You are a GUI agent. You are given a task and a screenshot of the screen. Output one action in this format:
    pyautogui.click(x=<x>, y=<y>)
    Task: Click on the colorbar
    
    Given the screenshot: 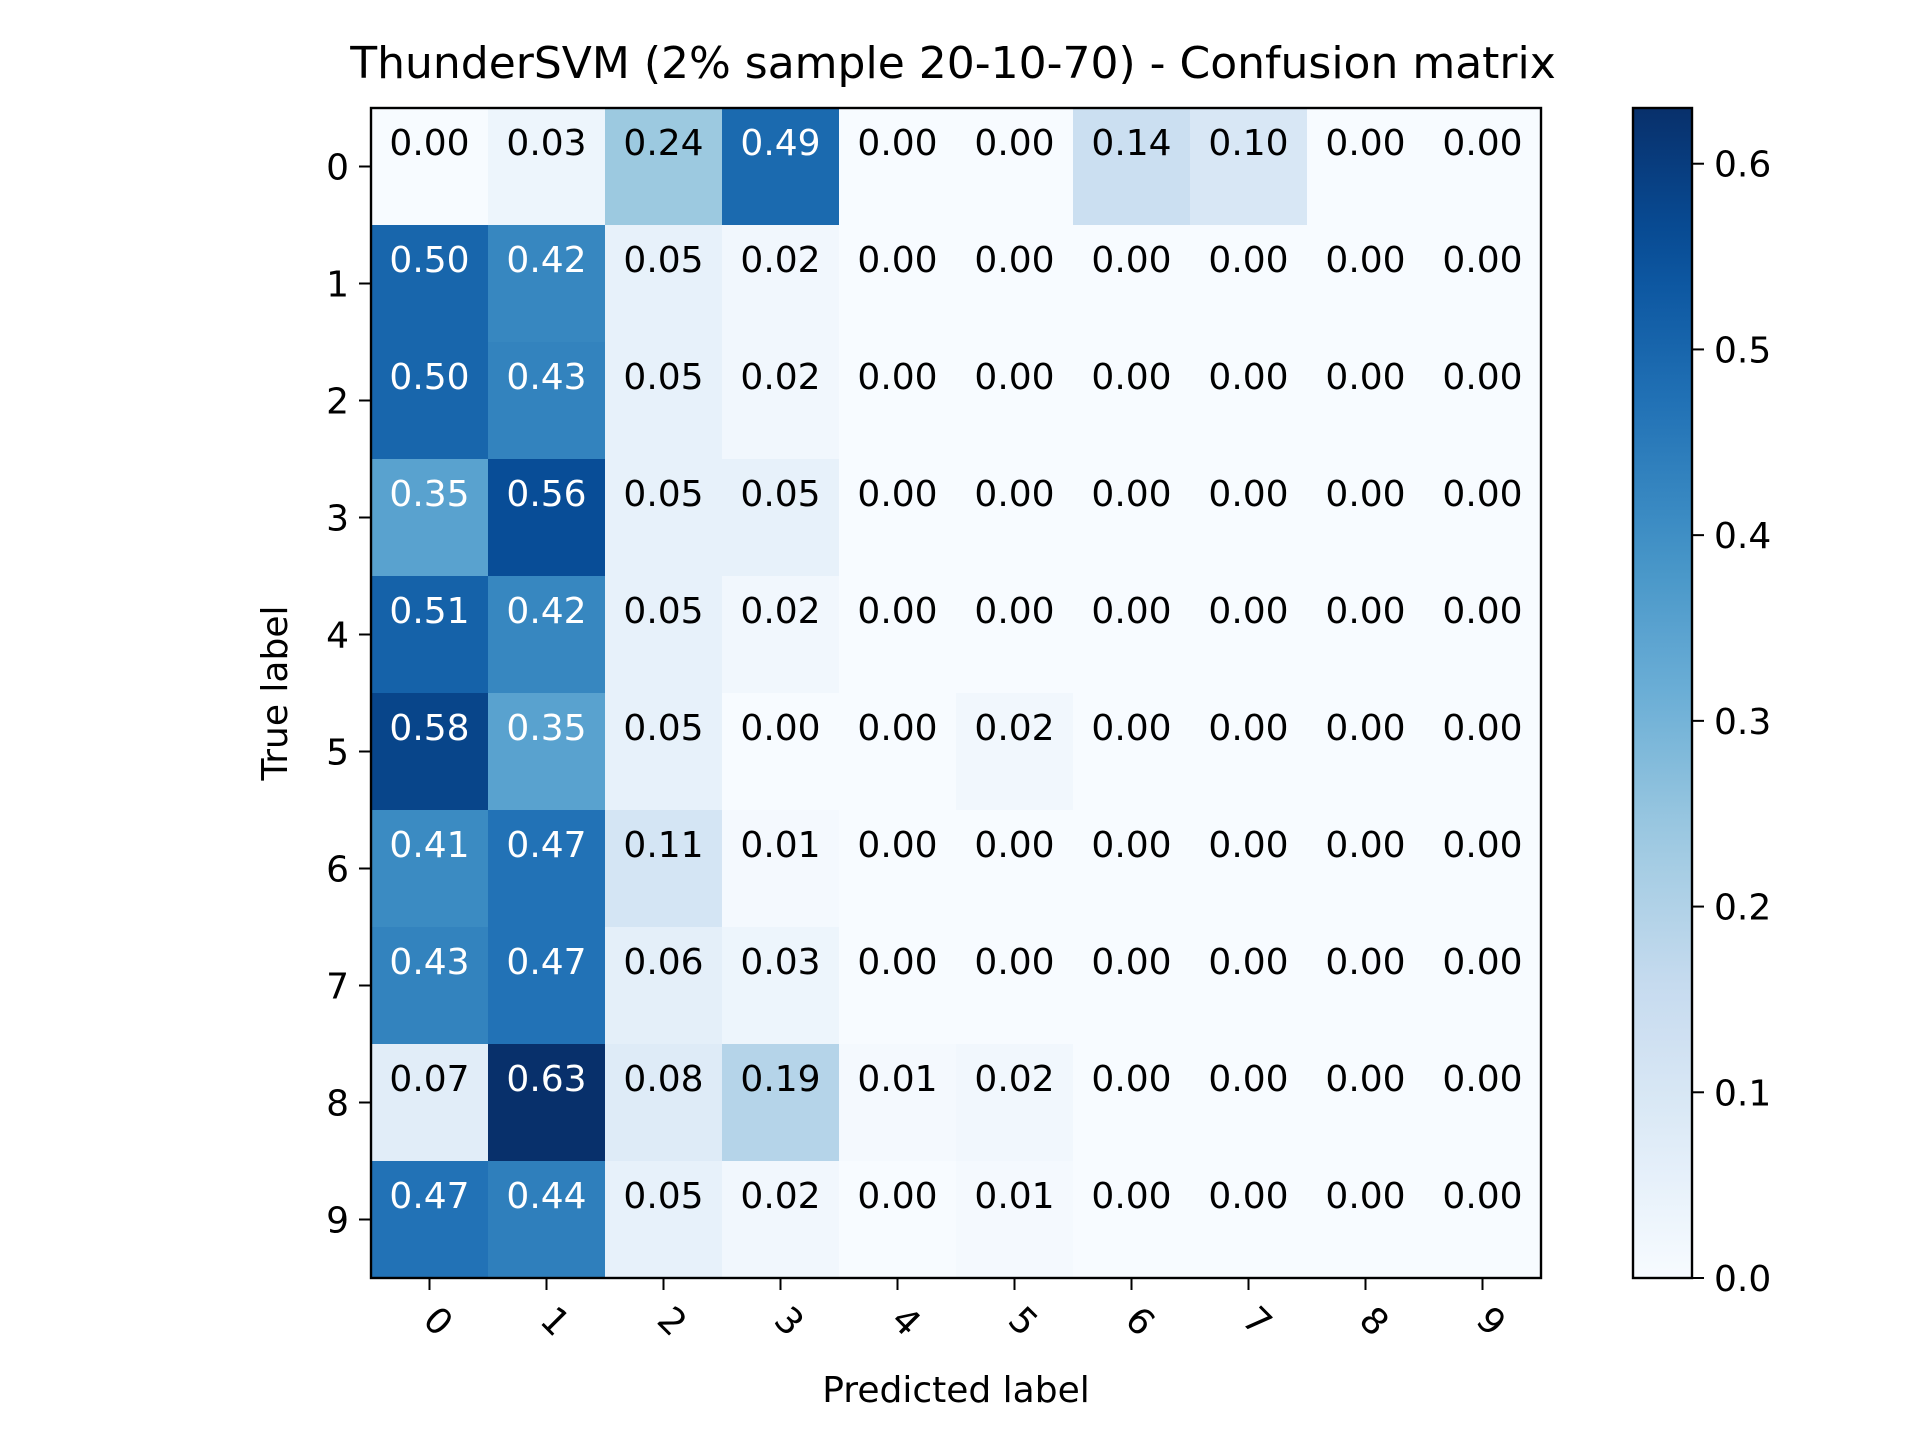 What is the action you would take?
    pyautogui.click(x=1662, y=693)
    